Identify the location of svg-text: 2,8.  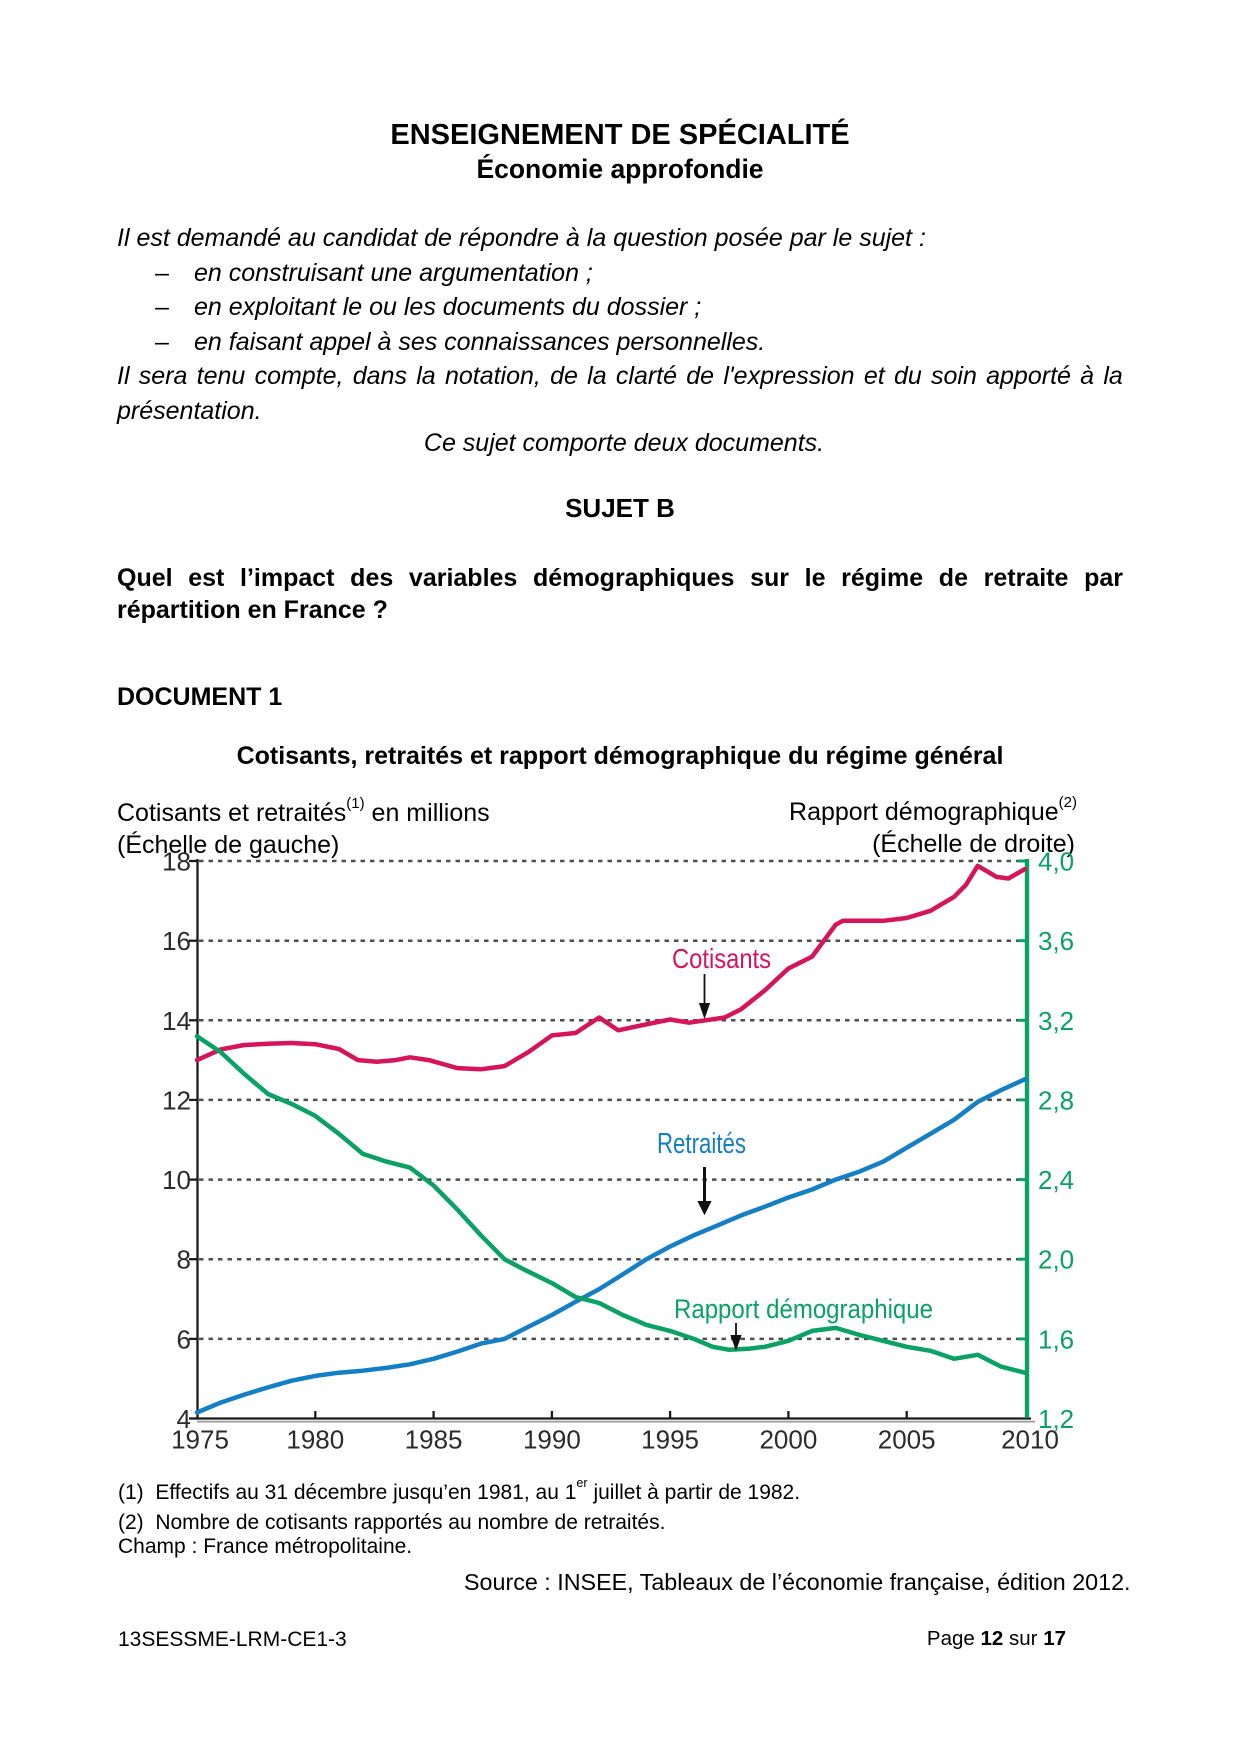
(1056, 1100).